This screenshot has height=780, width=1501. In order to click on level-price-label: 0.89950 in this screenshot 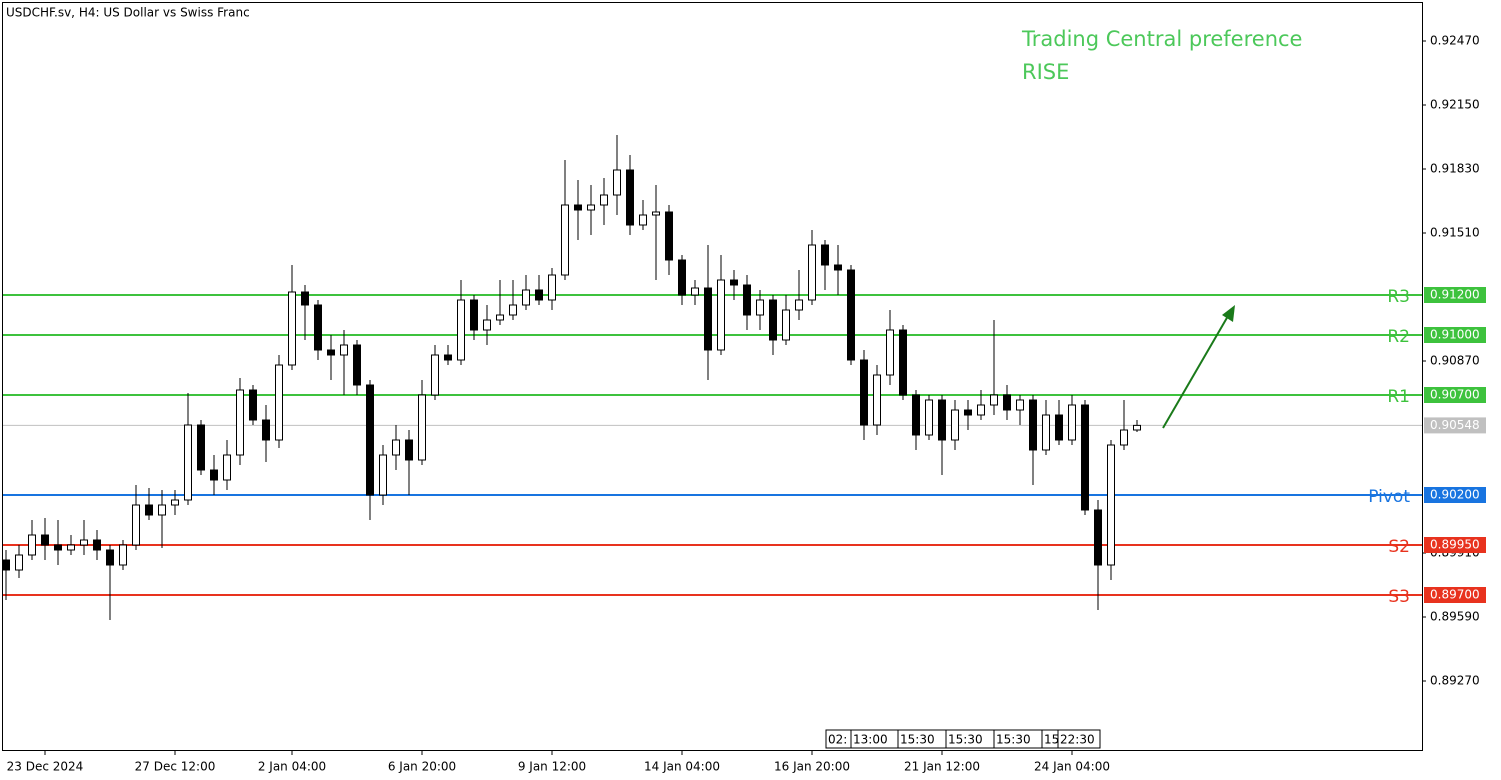, I will do `click(1455, 545)`.